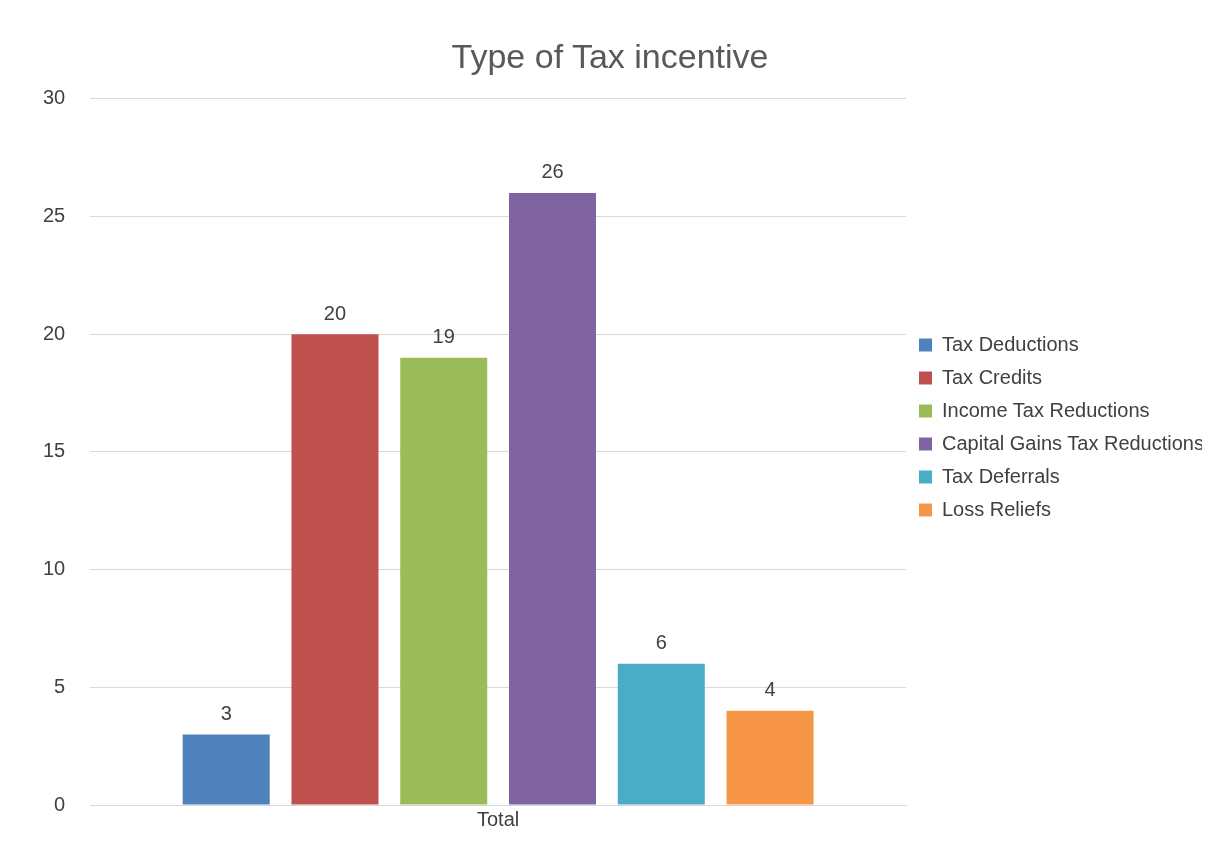 This screenshot has width=1230, height=850. Describe the element at coordinates (54, 450) in the screenshot. I see `y-tick-label: 15` at that location.